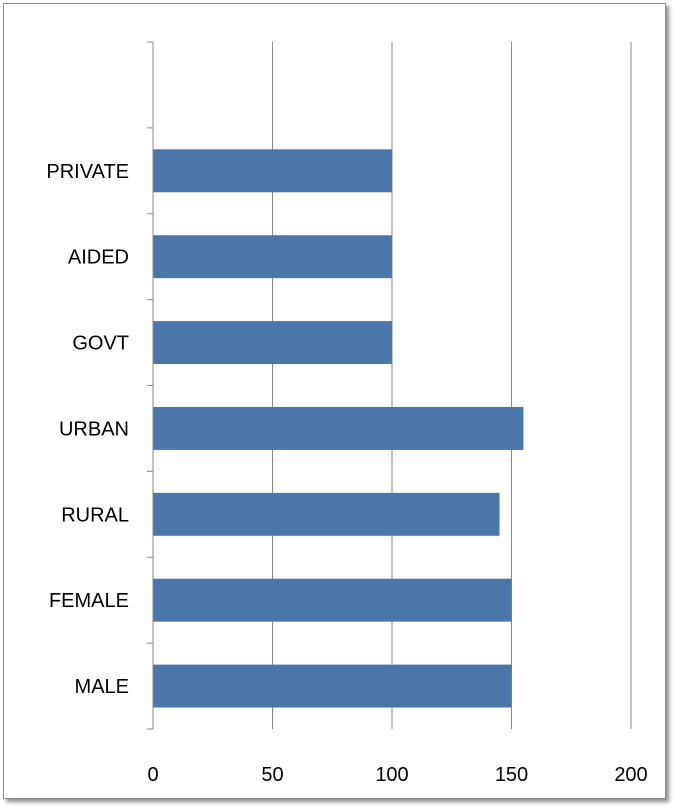 This screenshot has width=679, height=811. I want to click on y-tick-label-female: FEMALE, so click(89, 601).